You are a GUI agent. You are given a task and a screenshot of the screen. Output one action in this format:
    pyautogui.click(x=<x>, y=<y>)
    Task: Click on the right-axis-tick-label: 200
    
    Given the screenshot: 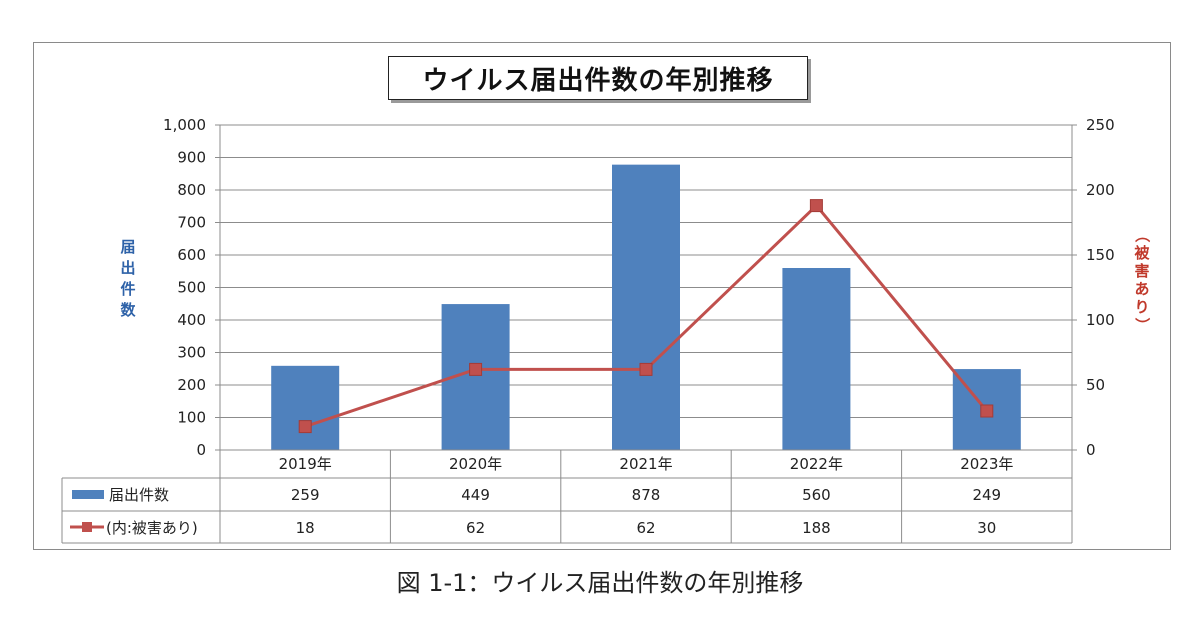 What is the action you would take?
    pyautogui.click(x=1100, y=190)
    